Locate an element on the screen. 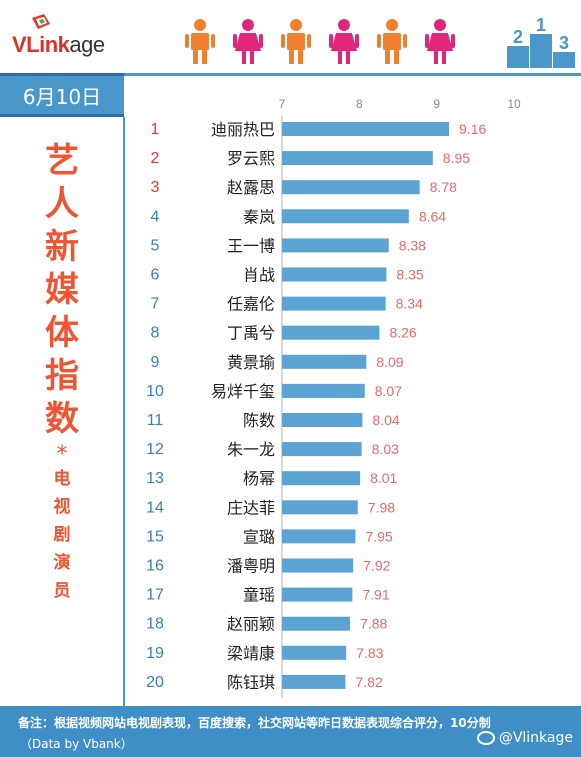  value-label: 7.98 is located at coordinates (381, 507).